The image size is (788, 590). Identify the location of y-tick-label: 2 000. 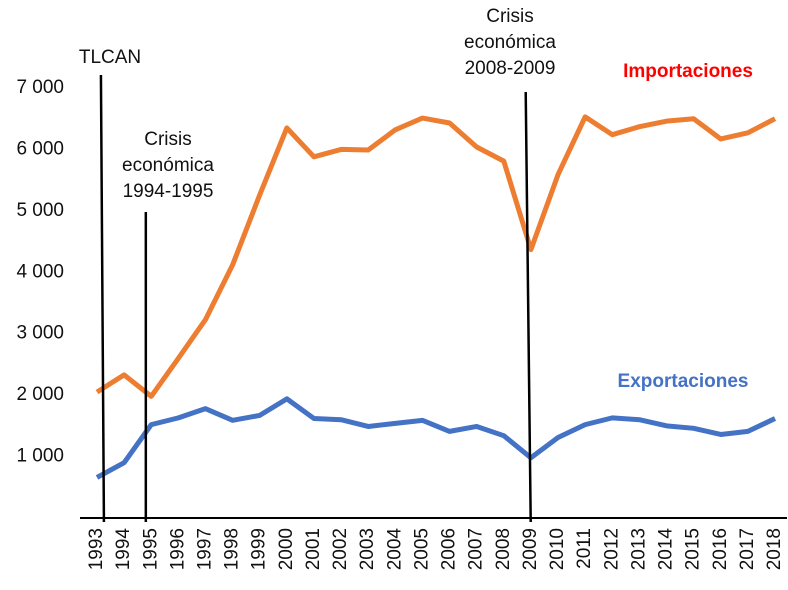
(40, 394).